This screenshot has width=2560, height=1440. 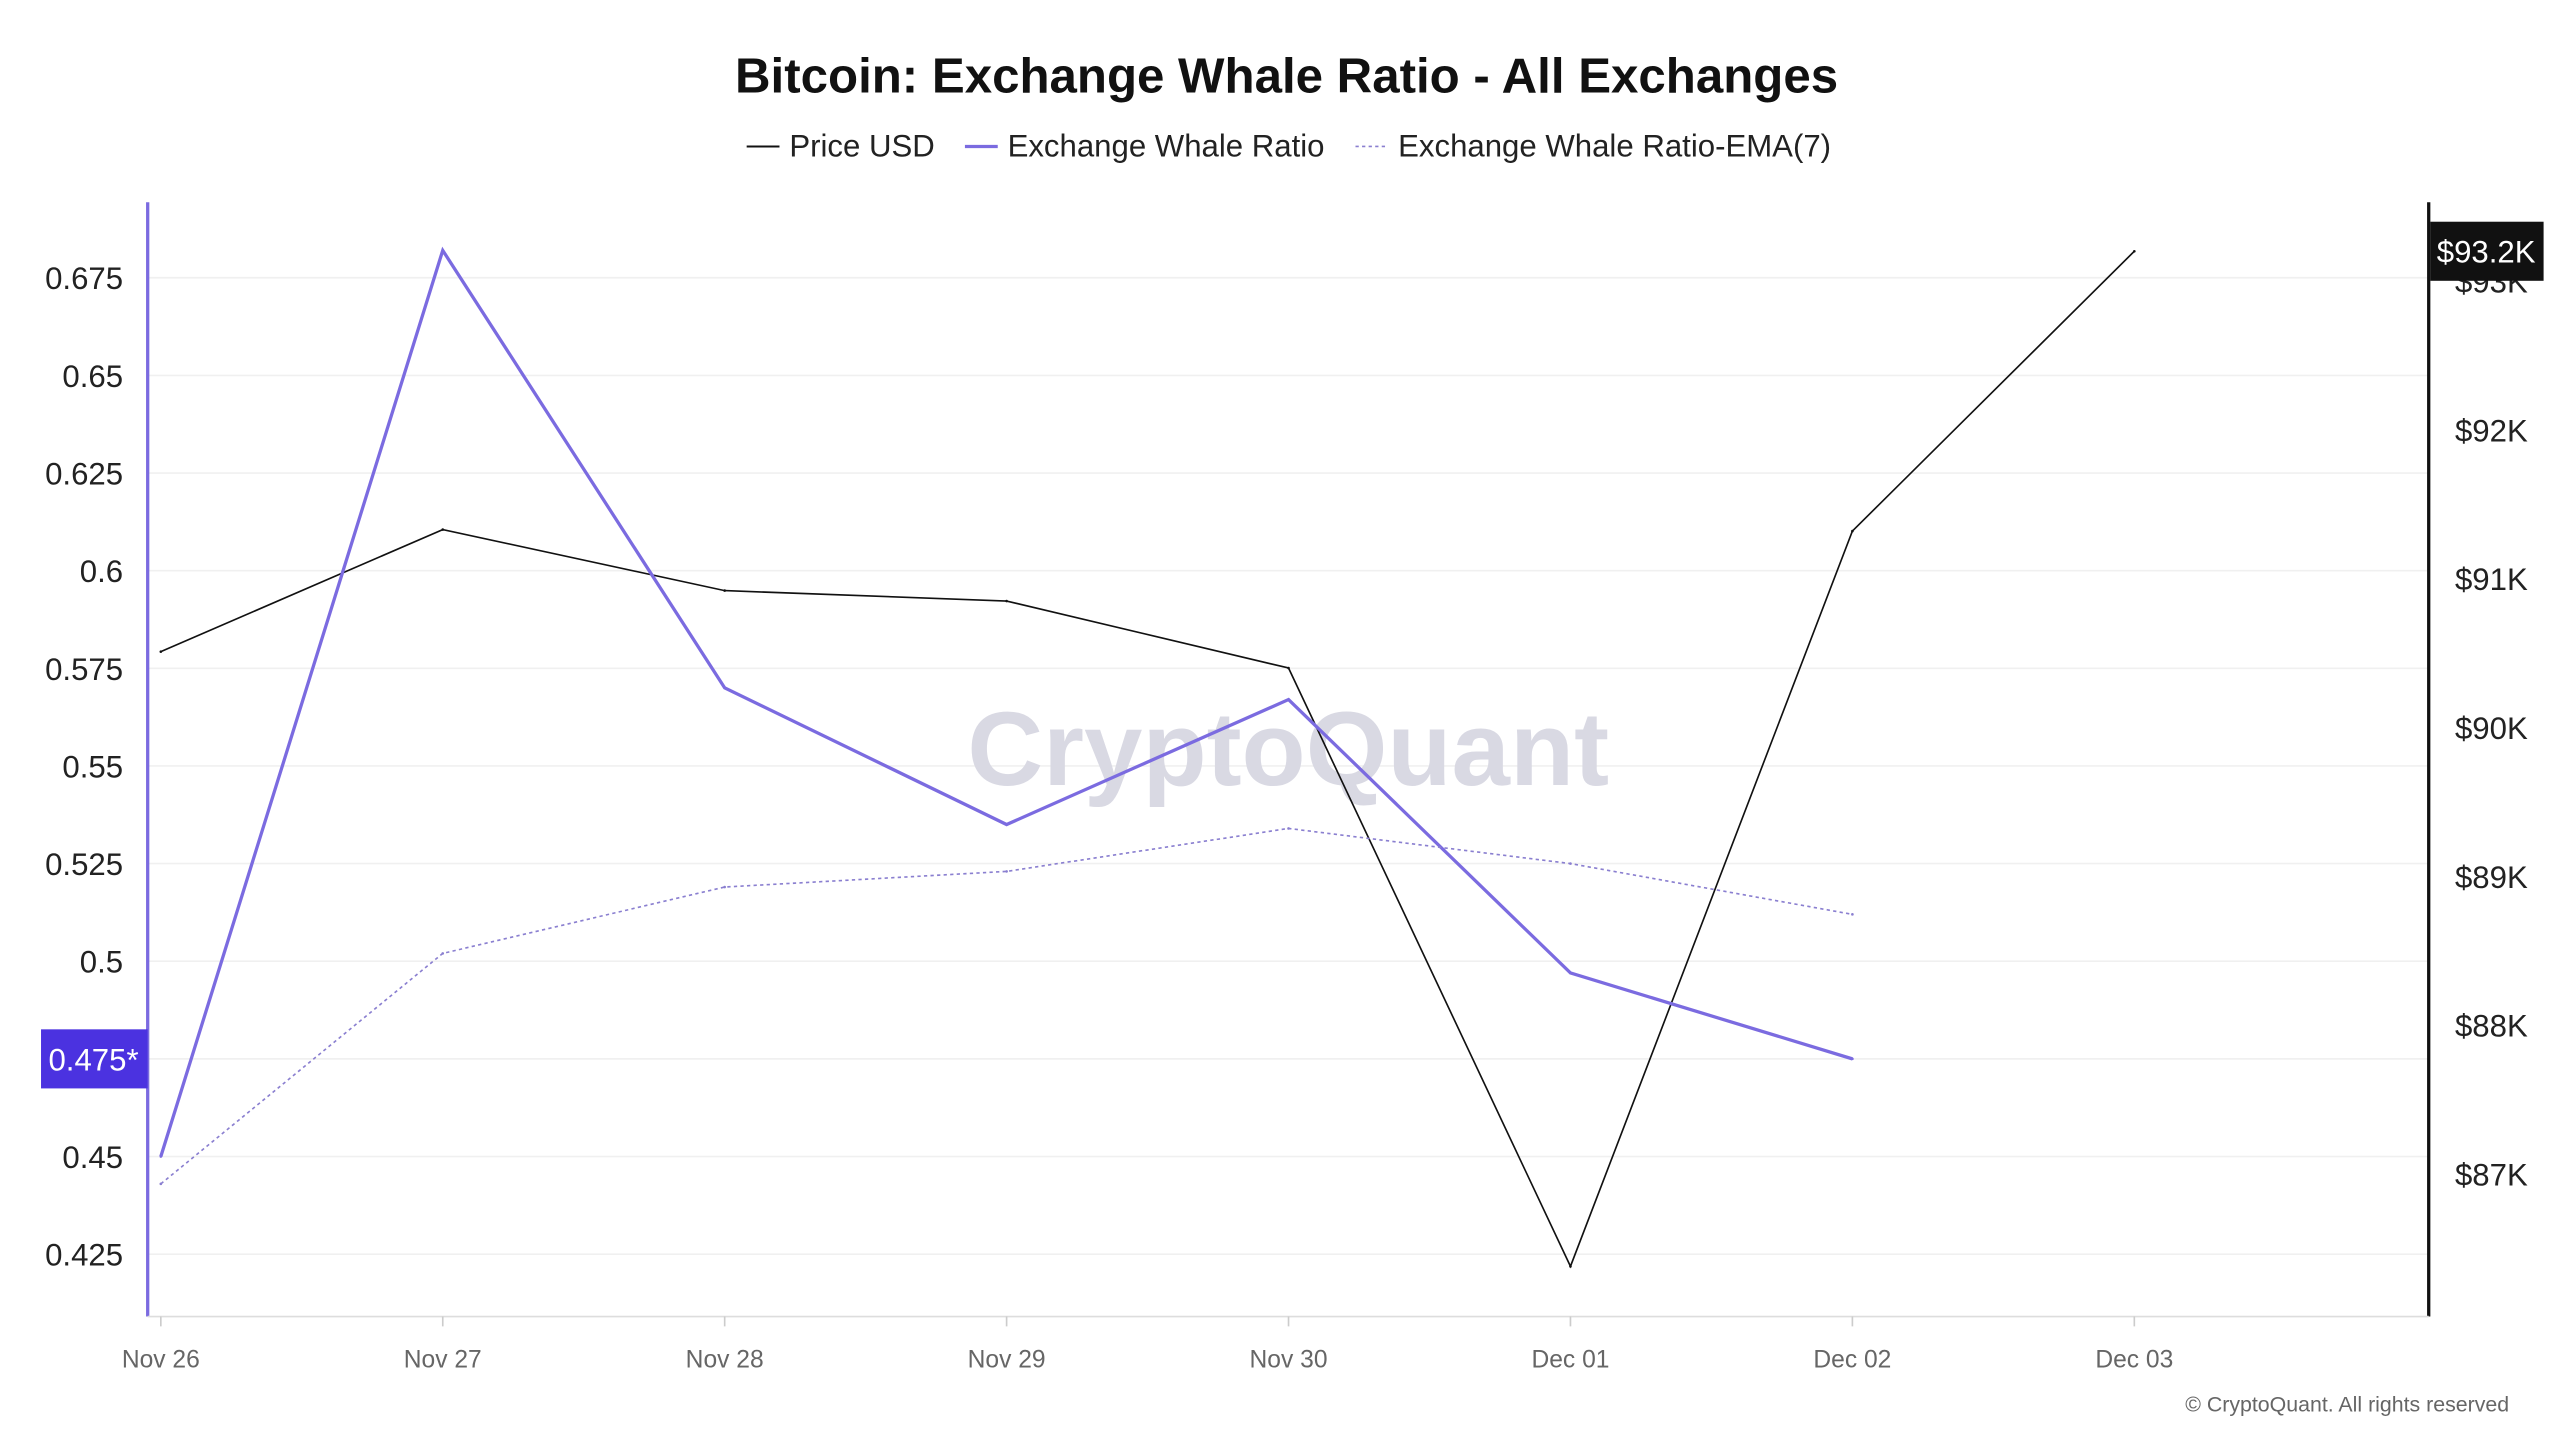 What do you see at coordinates (161, 1359) in the screenshot?
I see `x-tick-label: Nov 26` at bounding box center [161, 1359].